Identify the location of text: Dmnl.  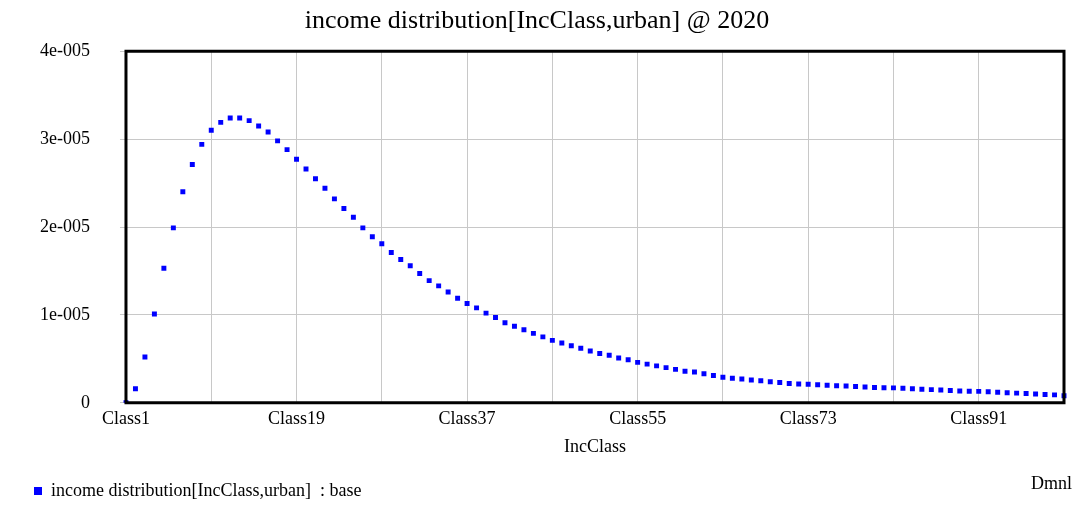
(1051, 482).